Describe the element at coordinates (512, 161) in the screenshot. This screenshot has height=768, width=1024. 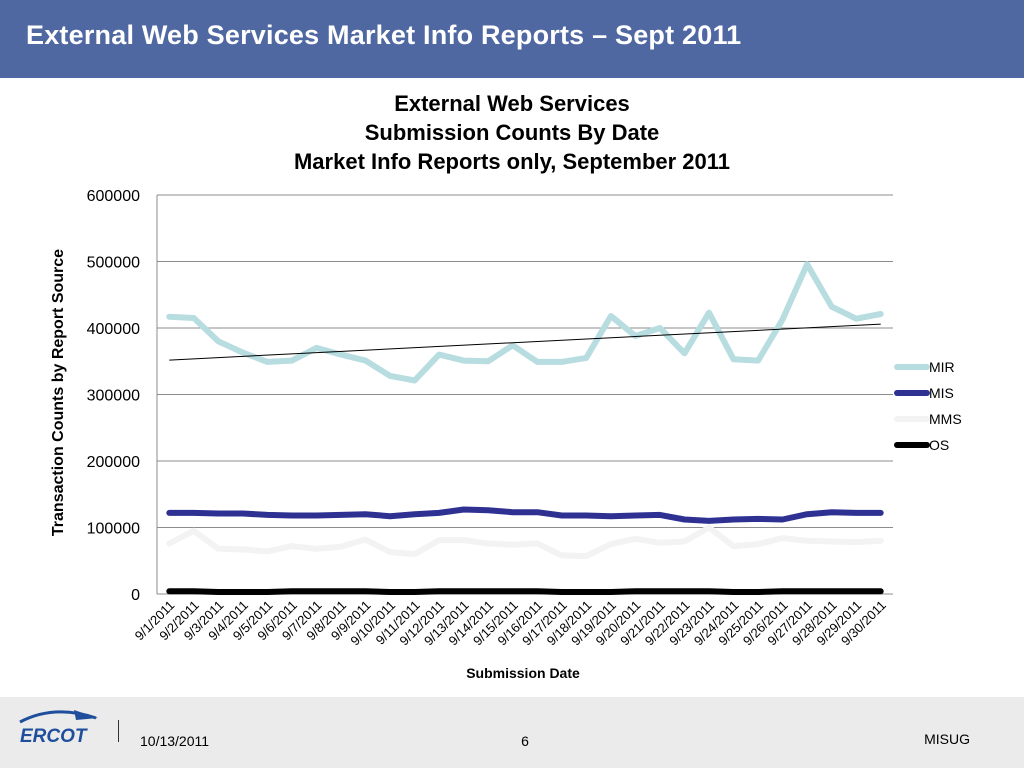
I see `chart-title-line-3: Market Info Reports only, September 2011` at that location.